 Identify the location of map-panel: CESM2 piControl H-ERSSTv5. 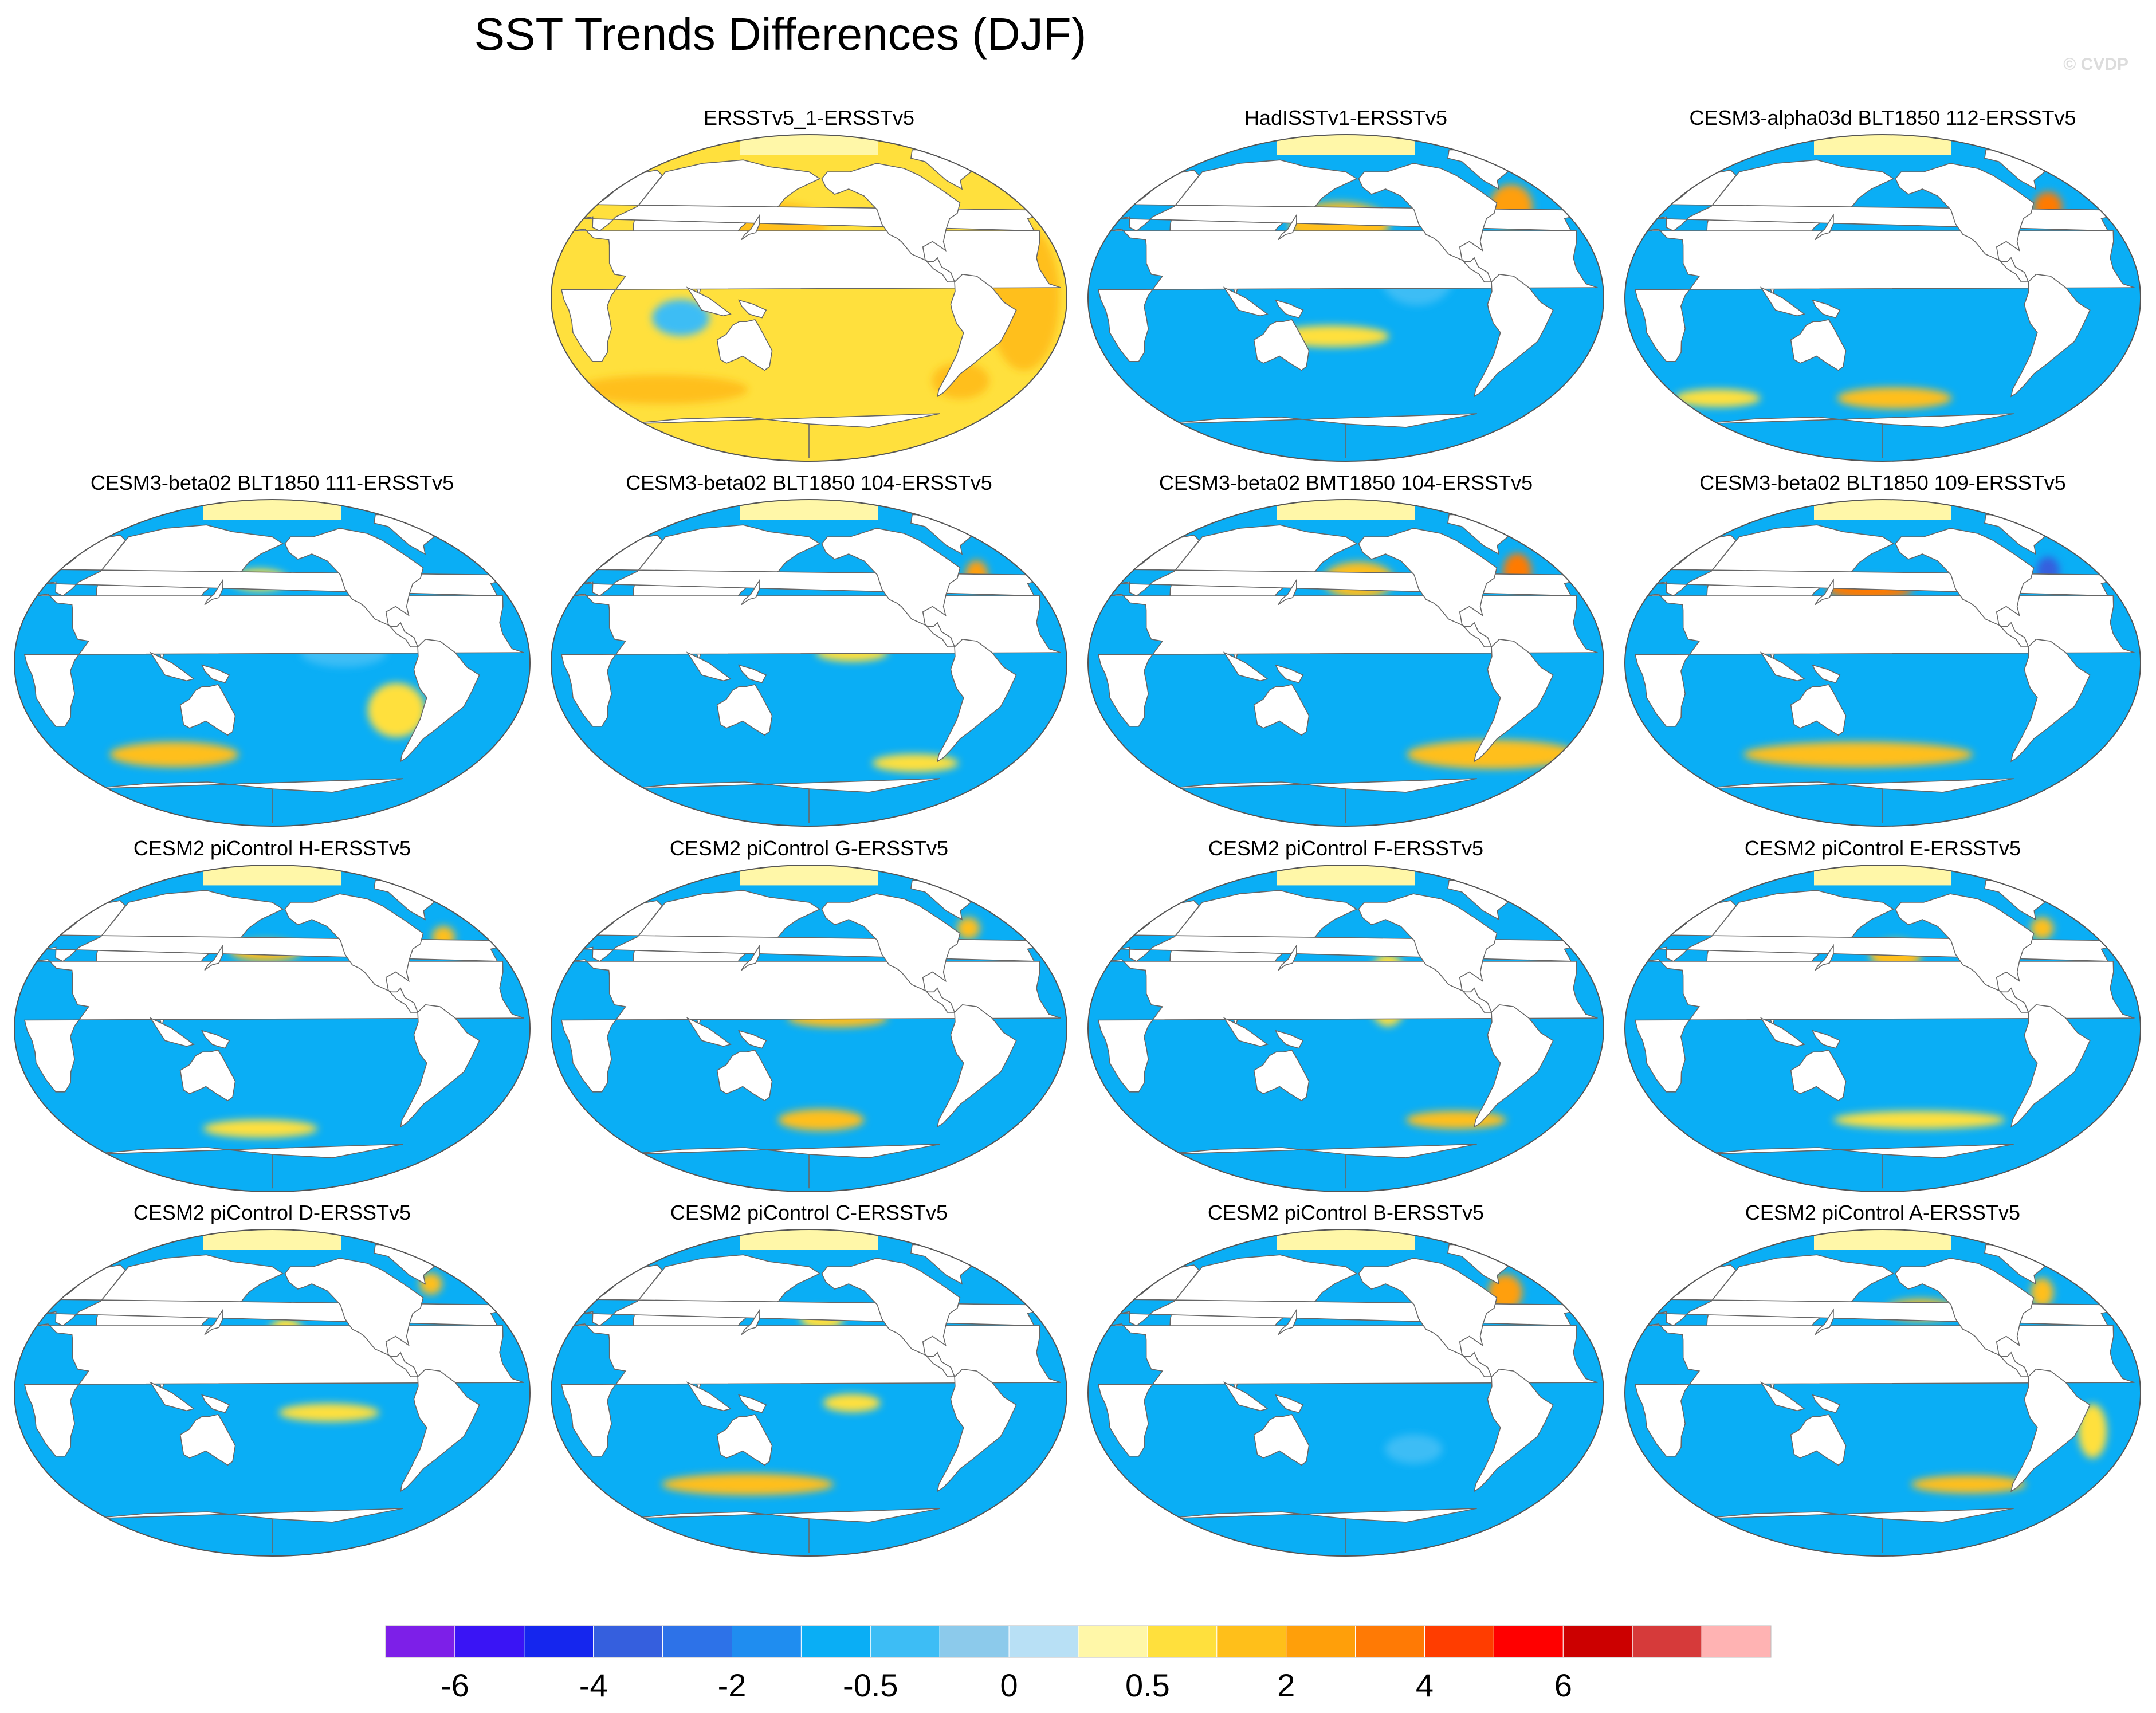
(272, 1014).